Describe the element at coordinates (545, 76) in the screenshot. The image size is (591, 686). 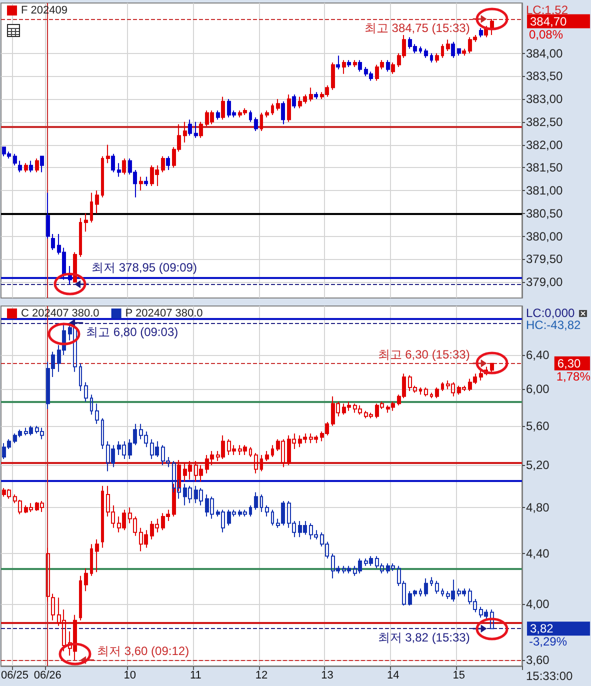
I see `y-tick-label: 383,50` at that location.